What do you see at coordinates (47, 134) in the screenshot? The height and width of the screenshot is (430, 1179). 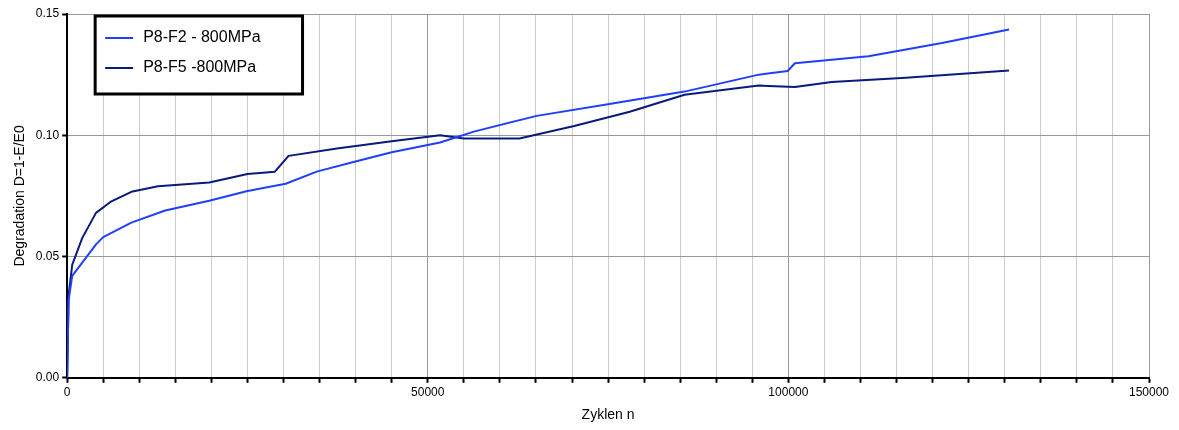 I see `y-tick-label: 0.10` at bounding box center [47, 134].